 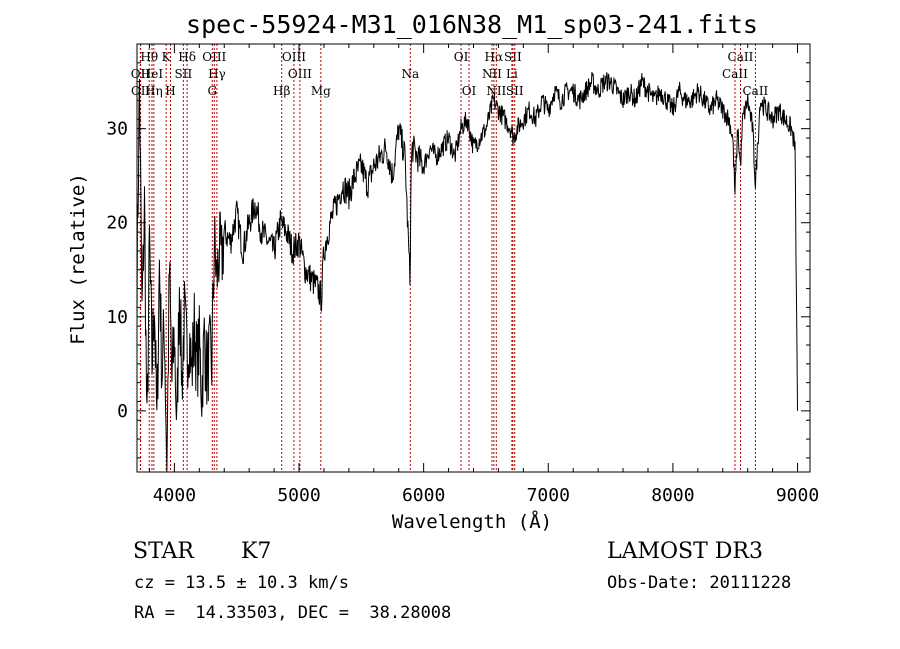 What do you see at coordinates (548, 495) in the screenshot?
I see `x-tick-label: 7000` at bounding box center [548, 495].